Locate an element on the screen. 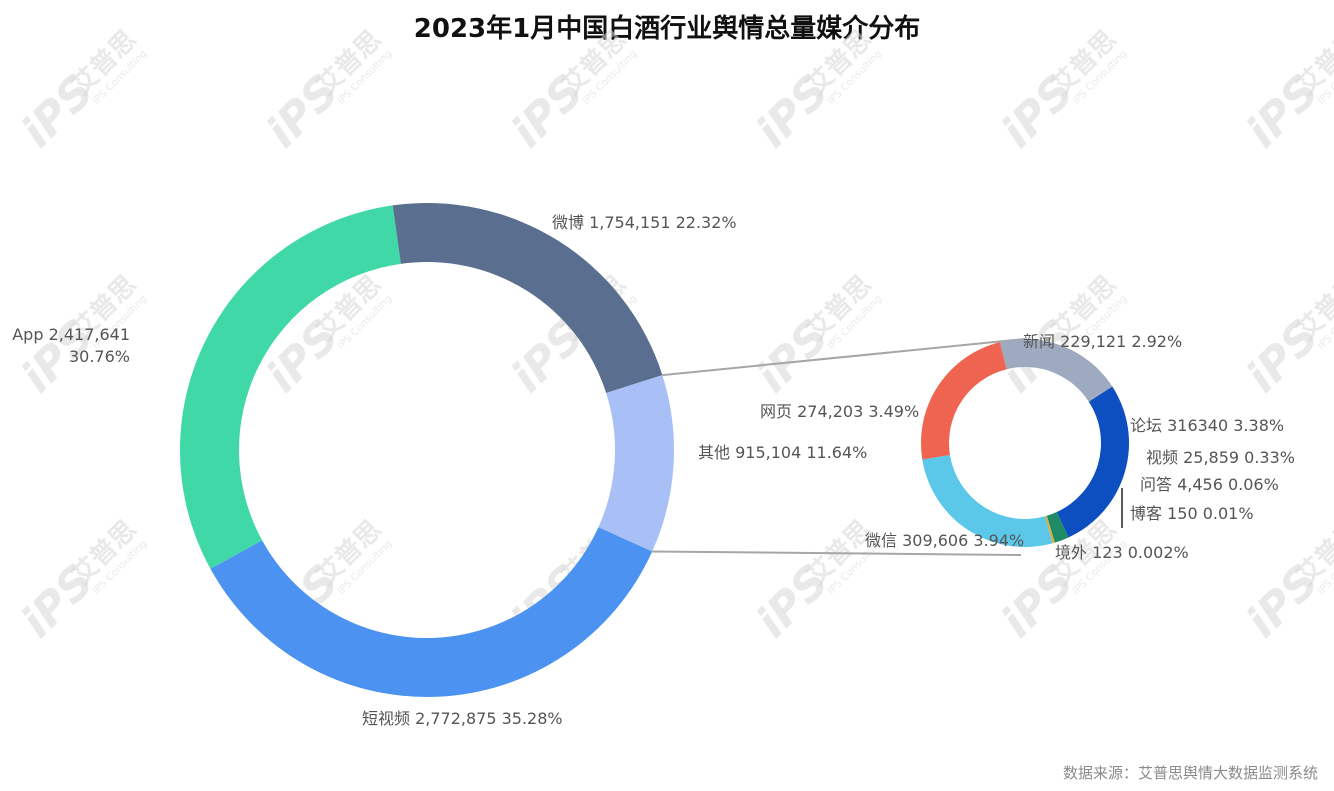 Image resolution: width=1334 pixels, height=791 pixels. label-wechat: 微信 309,606 3.94% is located at coordinates (944, 540).